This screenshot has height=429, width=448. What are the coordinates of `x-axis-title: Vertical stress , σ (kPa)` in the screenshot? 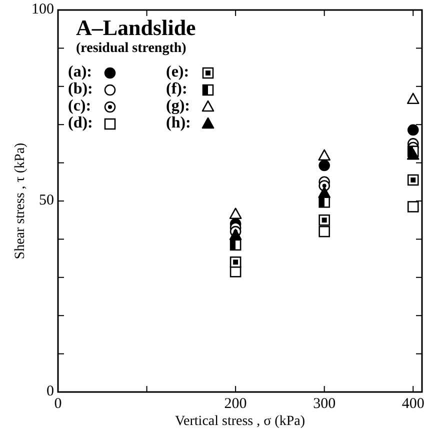 It's located at (240, 421).